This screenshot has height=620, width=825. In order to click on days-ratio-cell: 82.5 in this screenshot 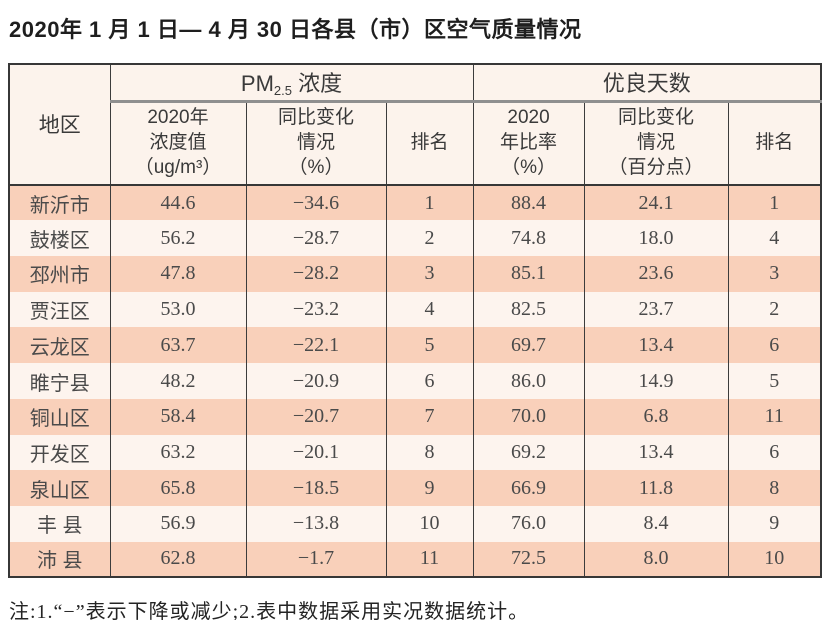, I will do `click(528, 309)`.